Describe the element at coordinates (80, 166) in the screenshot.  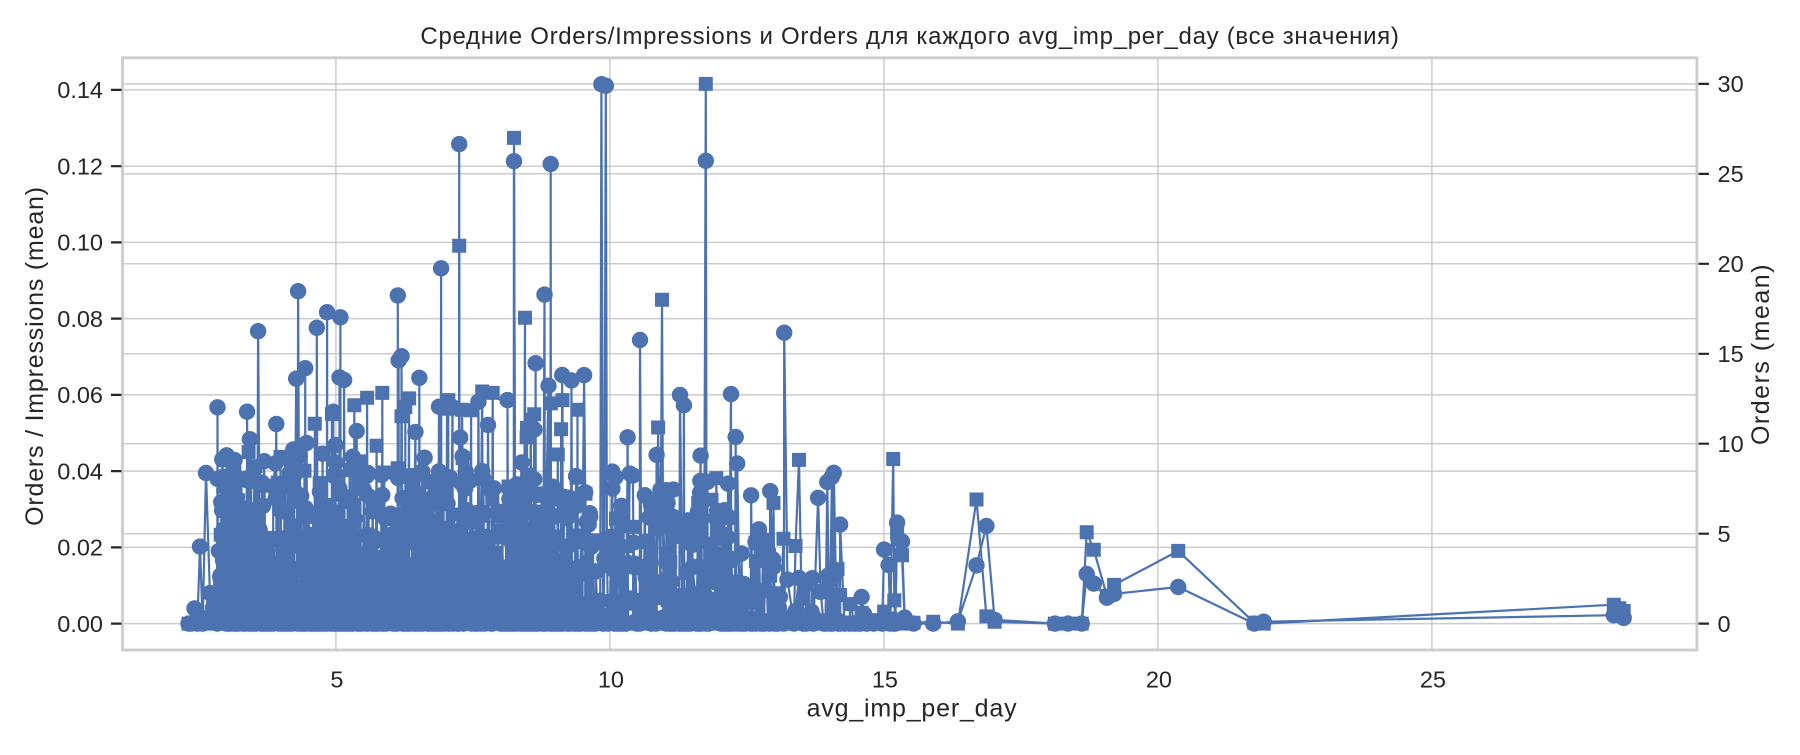
I see `svg-text: 0.12` at that location.